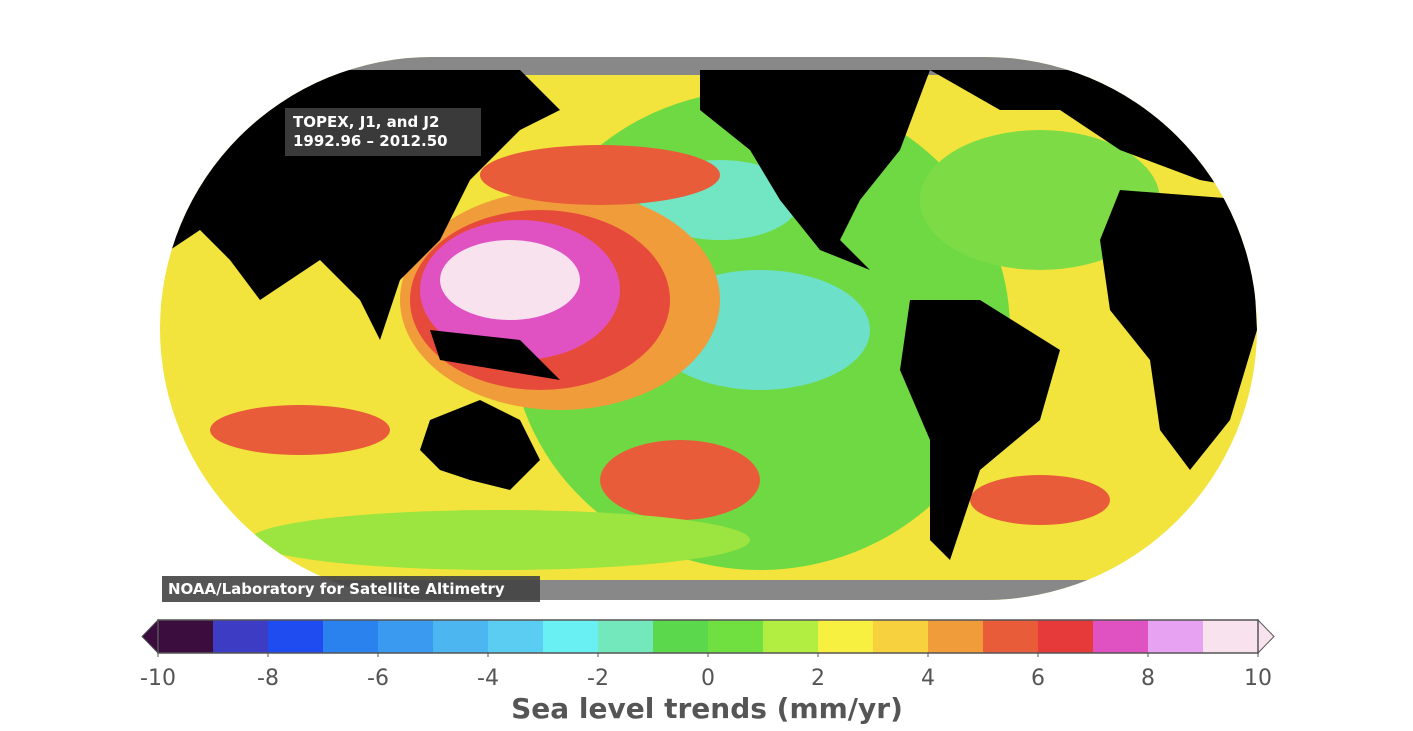 The image size is (1413, 731). Describe the element at coordinates (268, 678) in the screenshot. I see `tick-label: -8` at that location.